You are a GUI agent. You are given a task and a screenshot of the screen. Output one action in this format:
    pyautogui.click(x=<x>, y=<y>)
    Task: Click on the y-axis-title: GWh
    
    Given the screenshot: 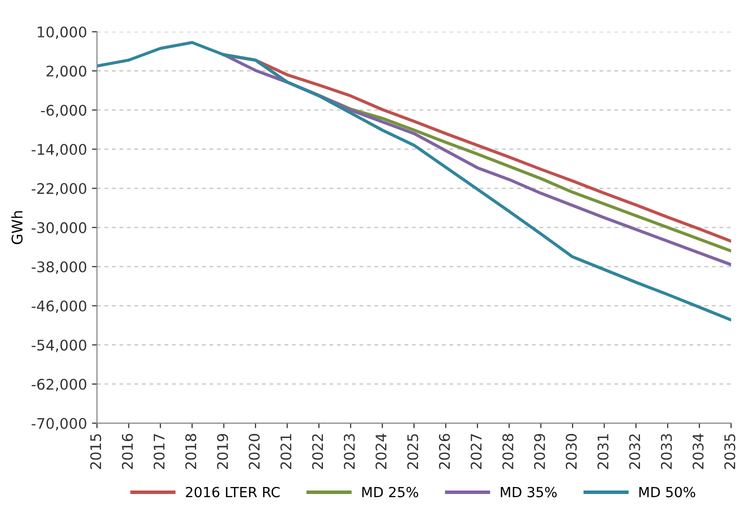 What is the action you would take?
    pyautogui.click(x=17, y=227)
    